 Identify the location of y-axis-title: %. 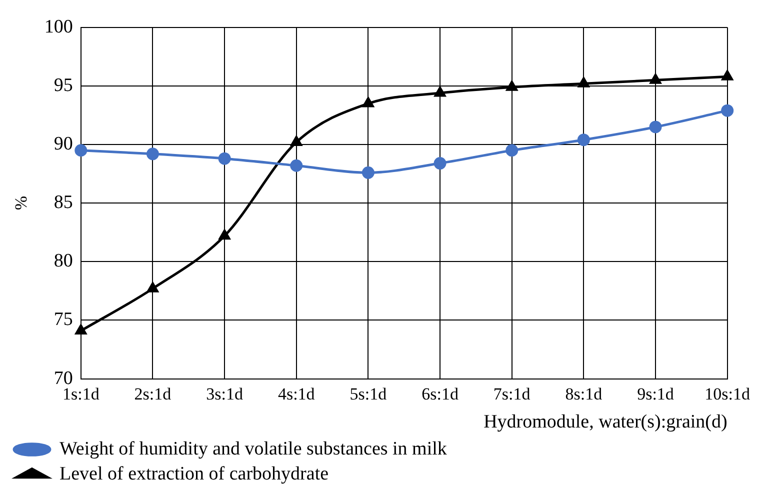
(21, 203).